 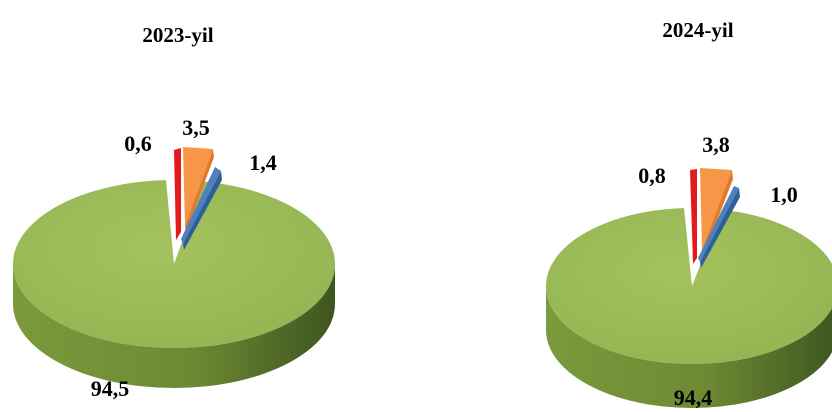 What do you see at coordinates (196, 127) in the screenshot?
I see `label-2023-3-5: 3,5` at bounding box center [196, 127].